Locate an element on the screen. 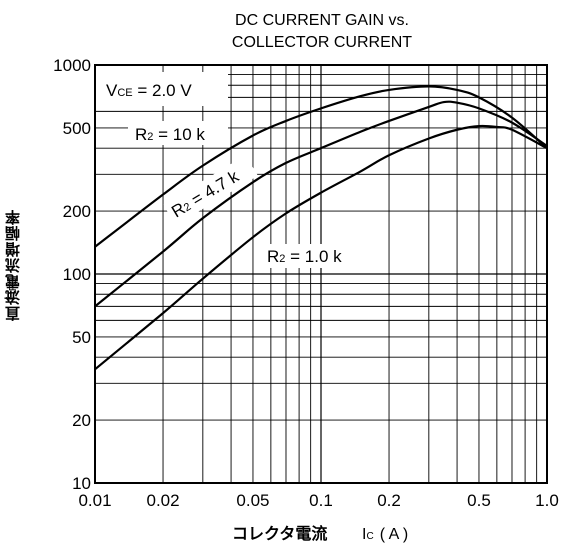 The height and width of the screenshot is (550, 571). annotation-r2-10k-value: = 10 k is located at coordinates (179, 134).